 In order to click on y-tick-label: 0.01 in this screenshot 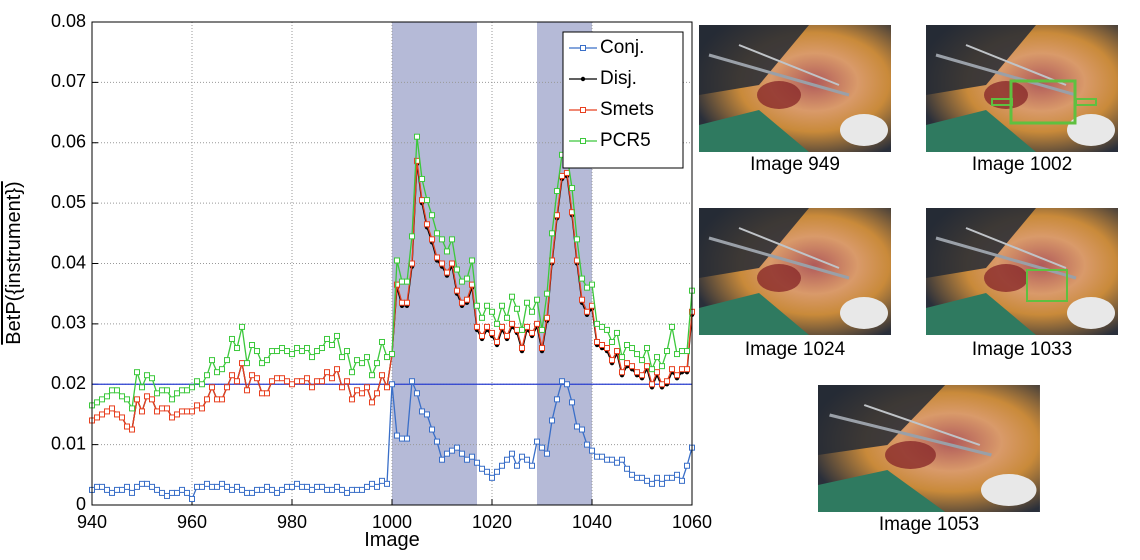, I will do `click(68, 443)`.